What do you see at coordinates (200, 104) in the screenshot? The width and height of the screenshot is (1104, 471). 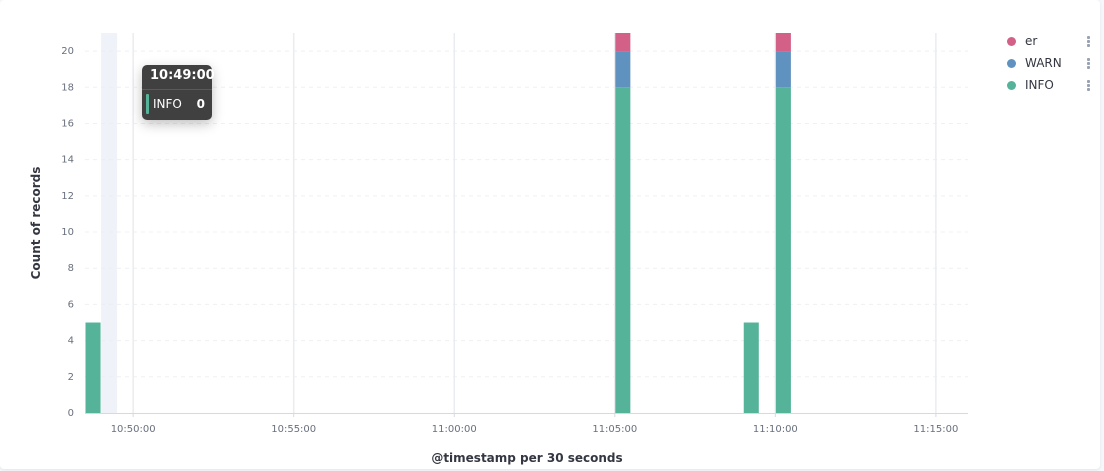 I see `tooltip-series-value: 0` at bounding box center [200, 104].